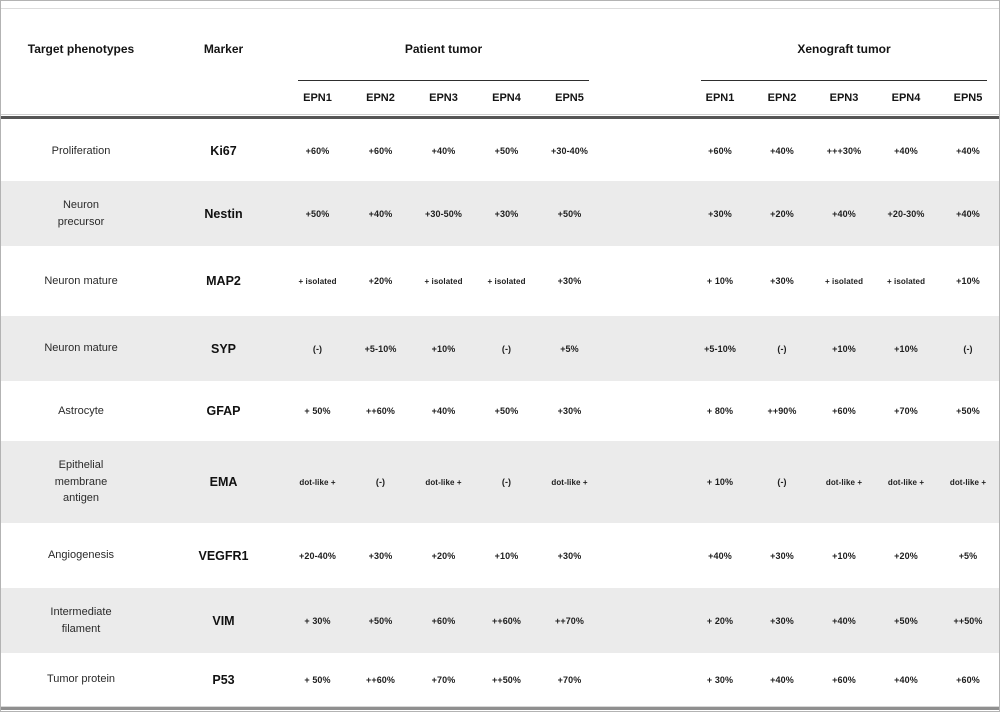  I want to click on phenotype-cell: Angiogenesis, so click(81, 555).